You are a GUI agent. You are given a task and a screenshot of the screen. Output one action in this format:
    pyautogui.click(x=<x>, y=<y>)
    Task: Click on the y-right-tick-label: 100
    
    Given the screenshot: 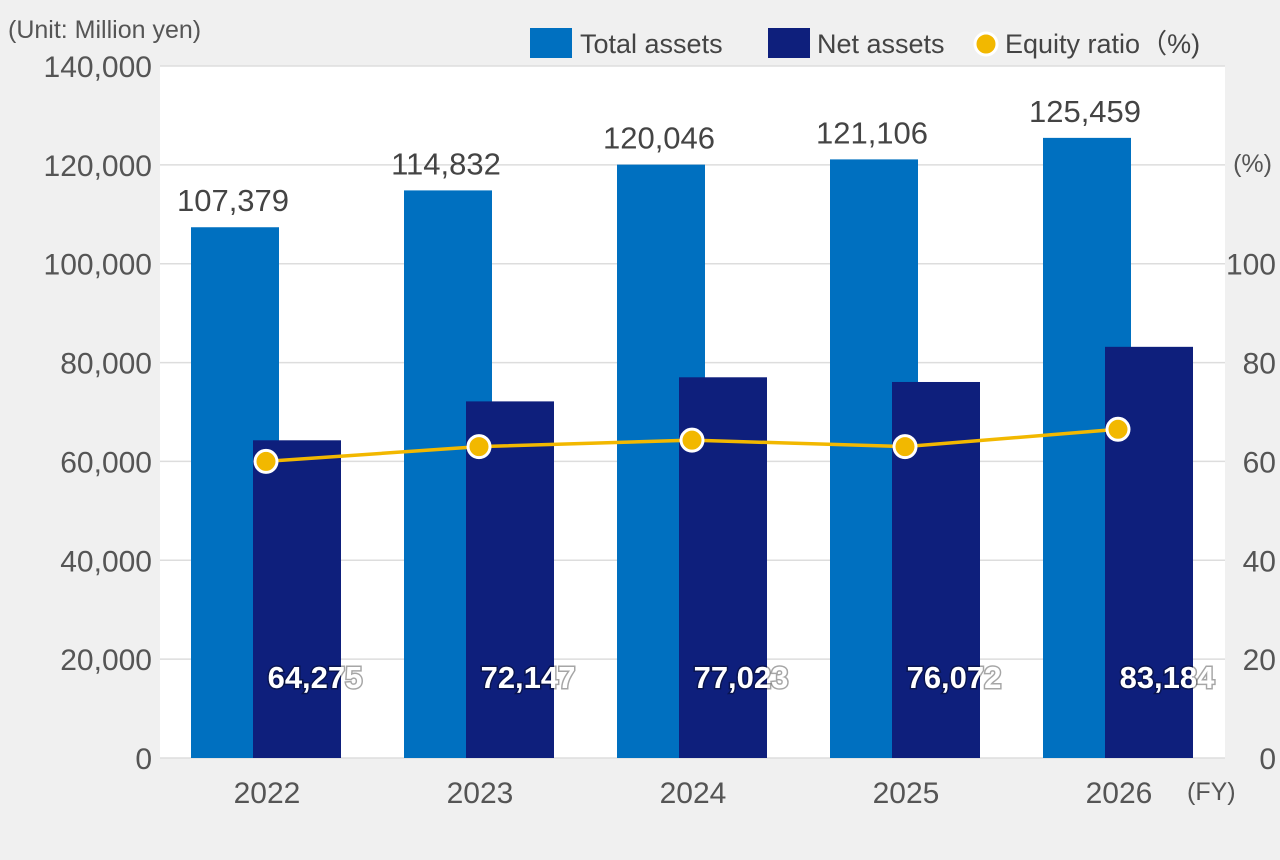 What is the action you would take?
    pyautogui.click(x=1251, y=265)
    